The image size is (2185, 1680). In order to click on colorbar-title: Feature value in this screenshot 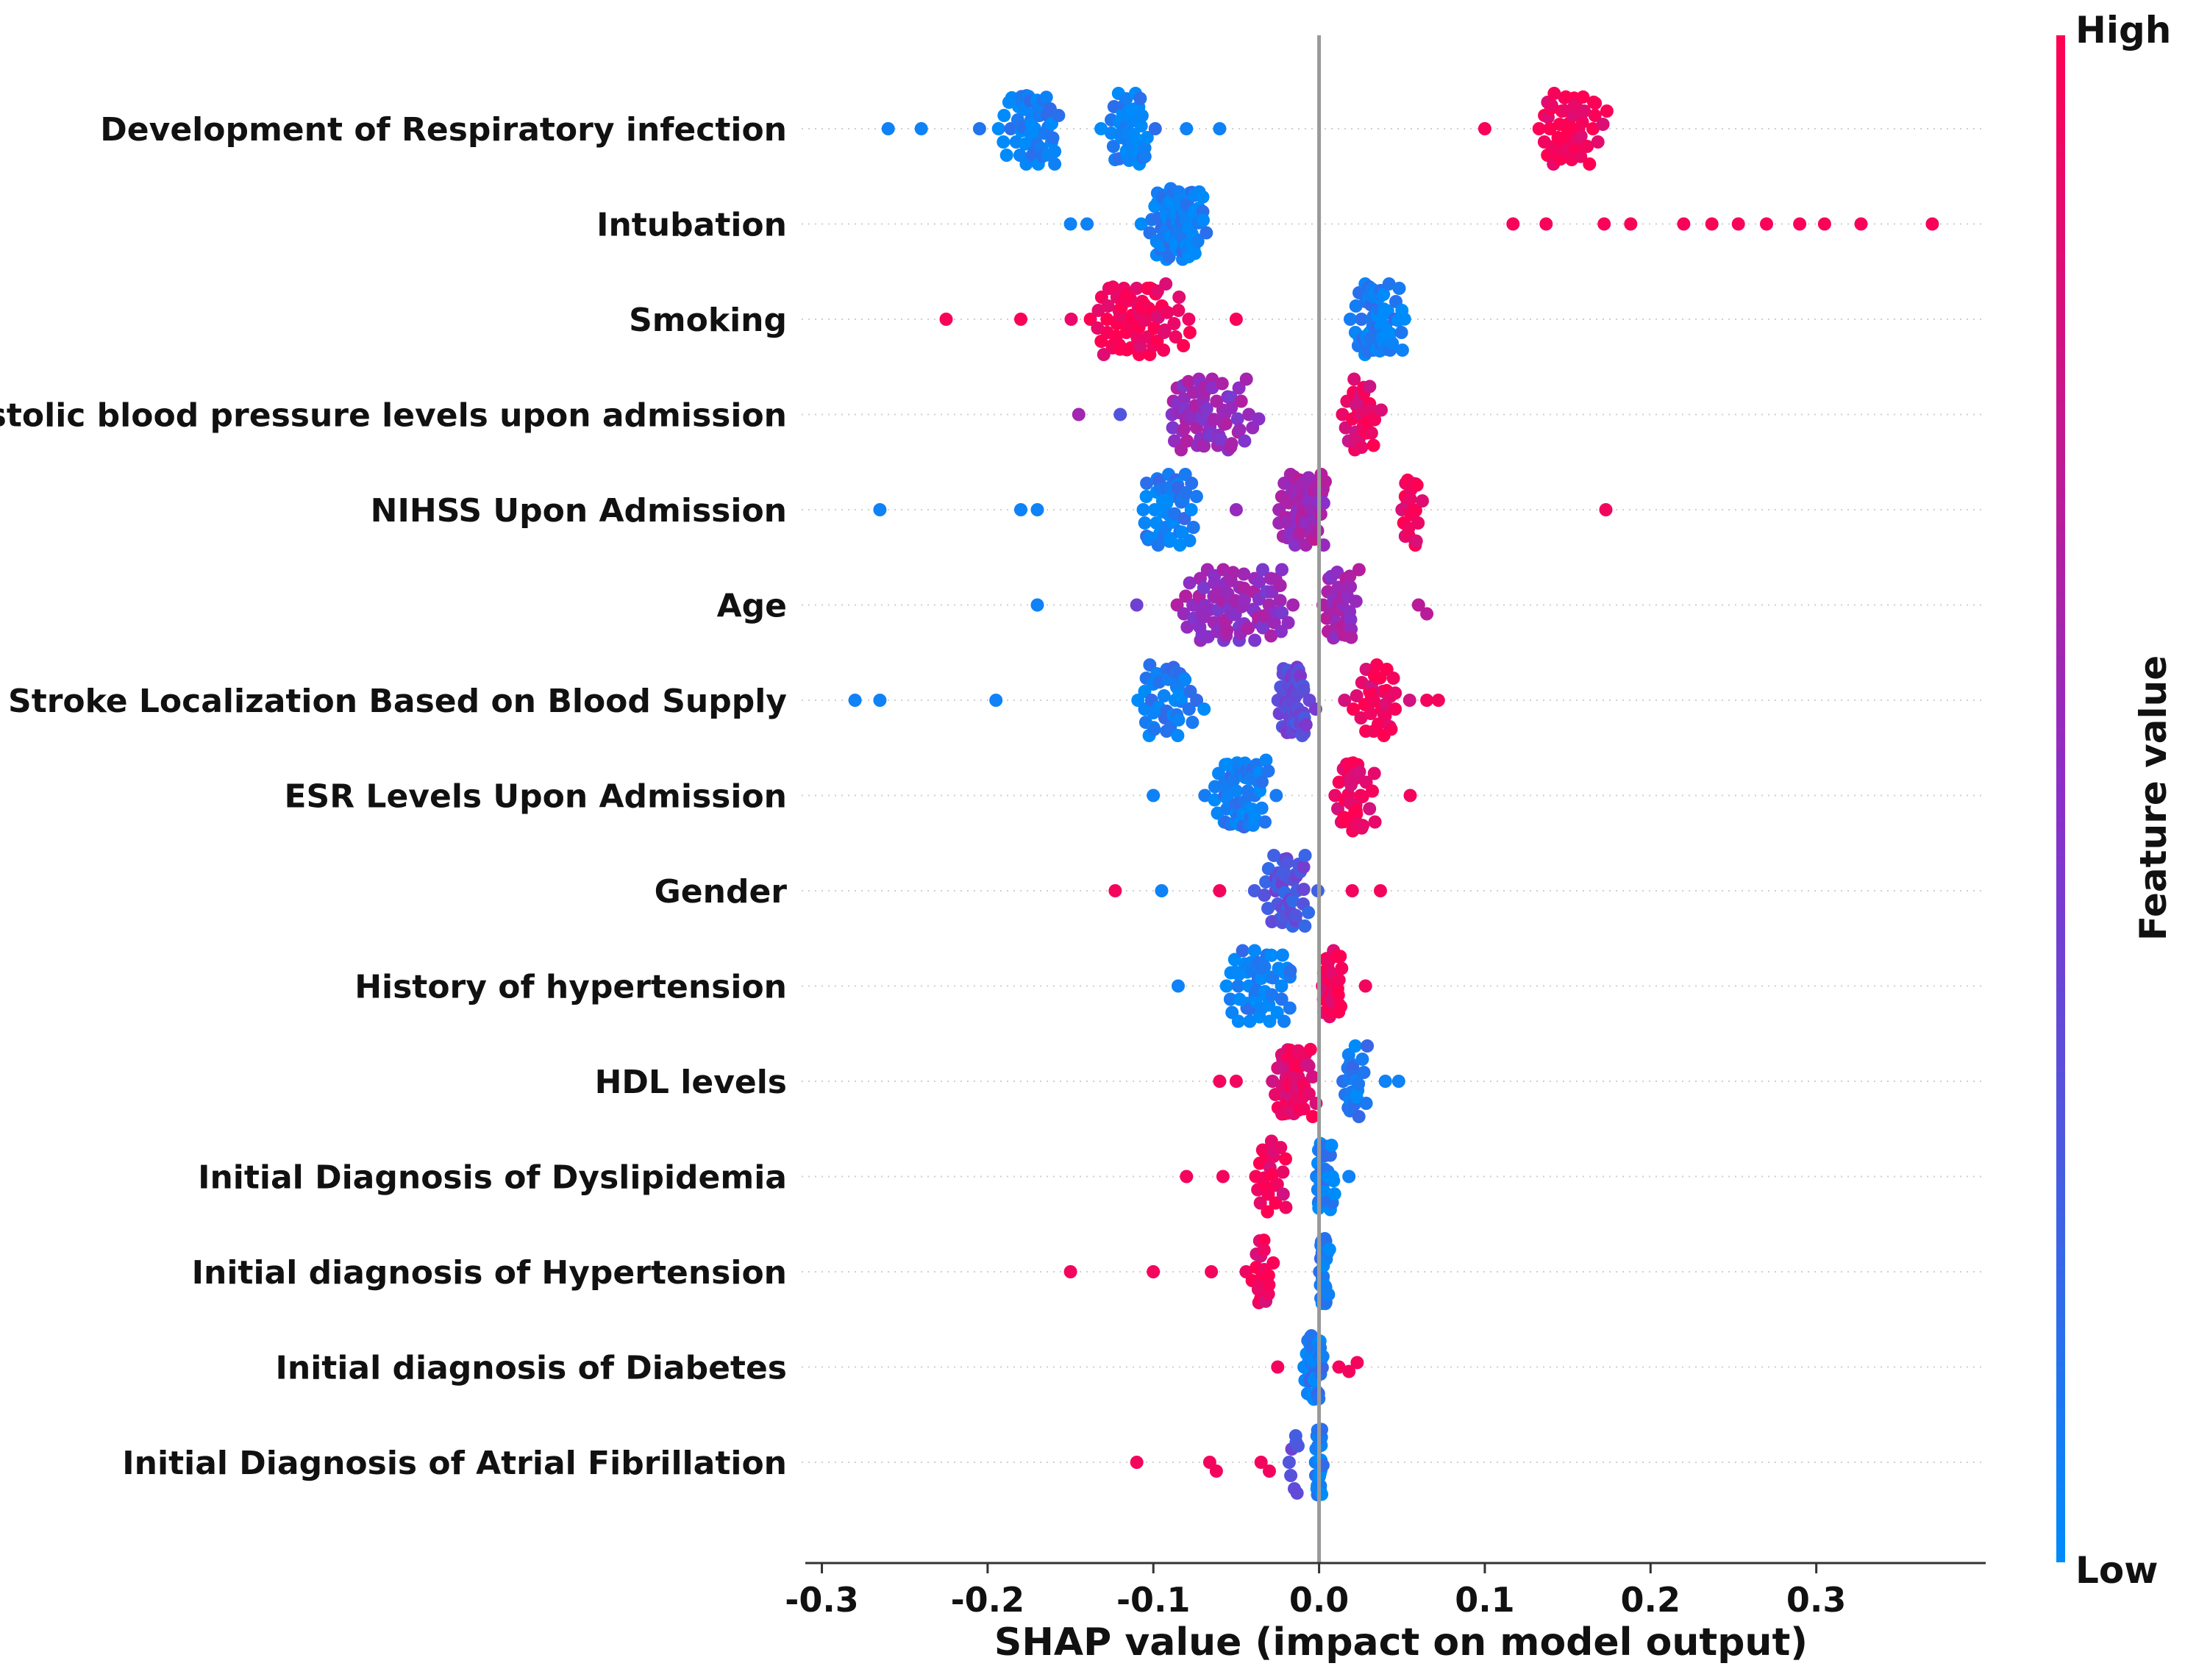, I will do `click(2154, 798)`.